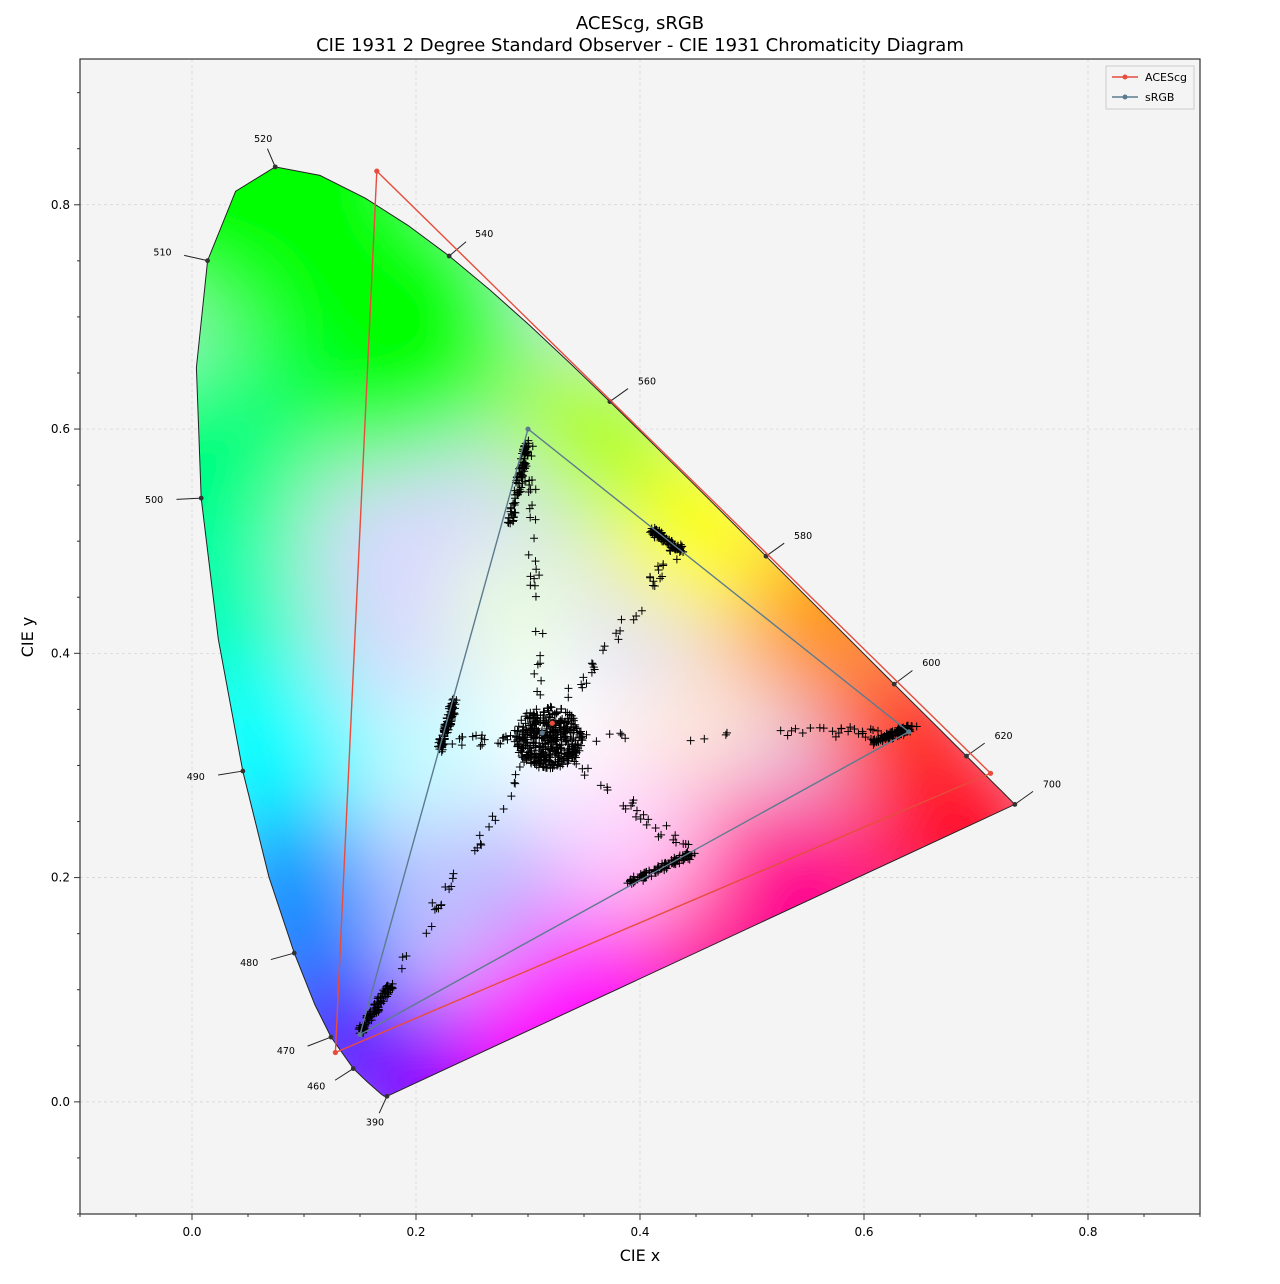 The height and width of the screenshot is (1284, 1280). What do you see at coordinates (1125, 77) in the screenshot?
I see `legend-marker` at bounding box center [1125, 77].